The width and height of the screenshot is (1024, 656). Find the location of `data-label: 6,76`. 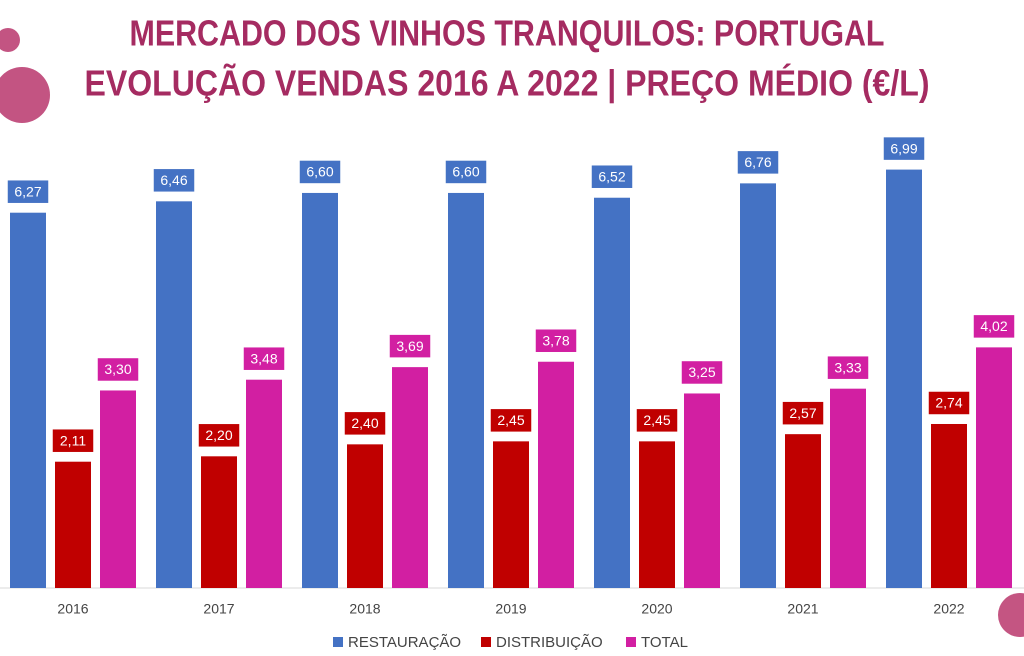

data-label: 6,76 is located at coordinates (757, 162).